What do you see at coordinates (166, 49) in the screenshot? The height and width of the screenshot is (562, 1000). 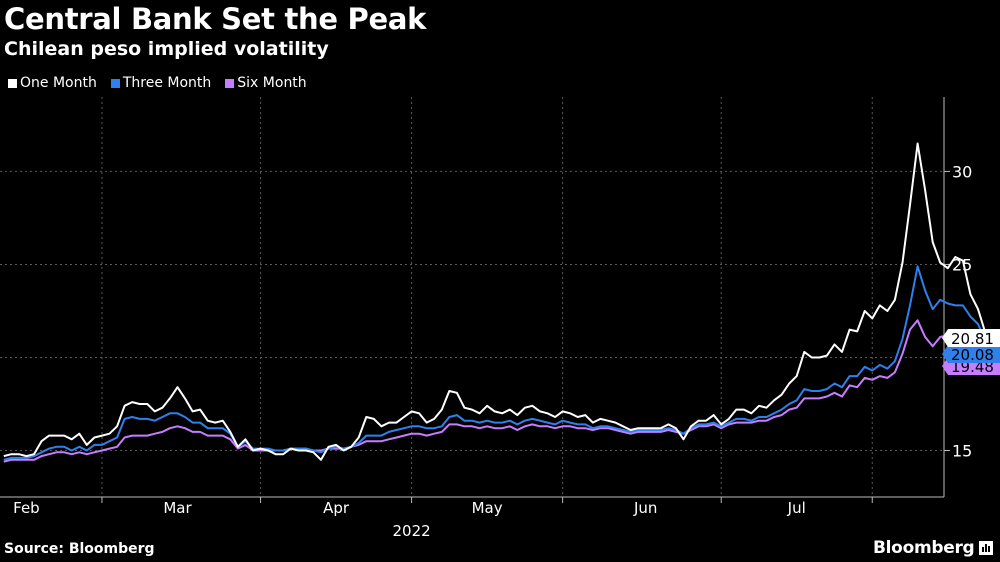 I see `chart-subtitle: Chilean peso implied volatility` at bounding box center [166, 49].